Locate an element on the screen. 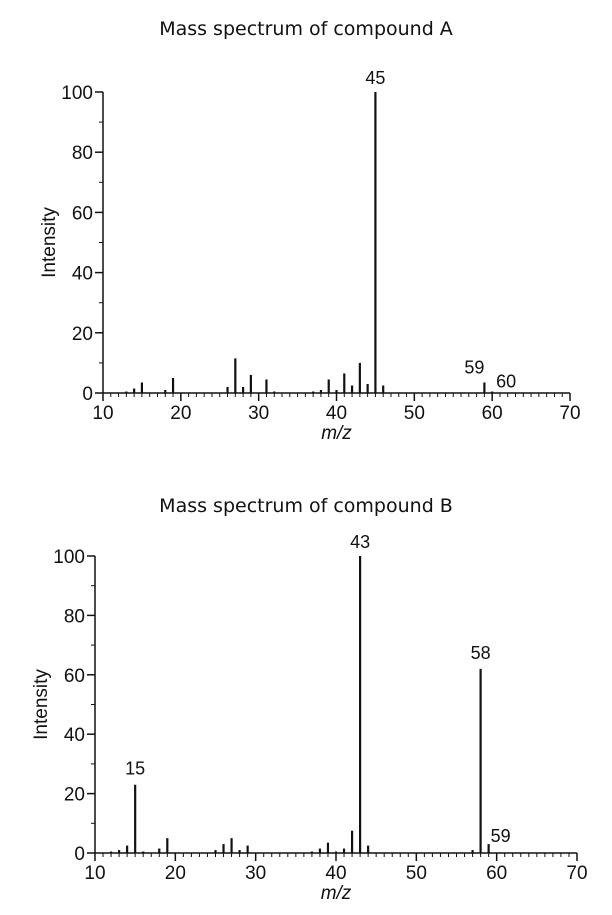  peak-label: 45 is located at coordinates (375, 78).